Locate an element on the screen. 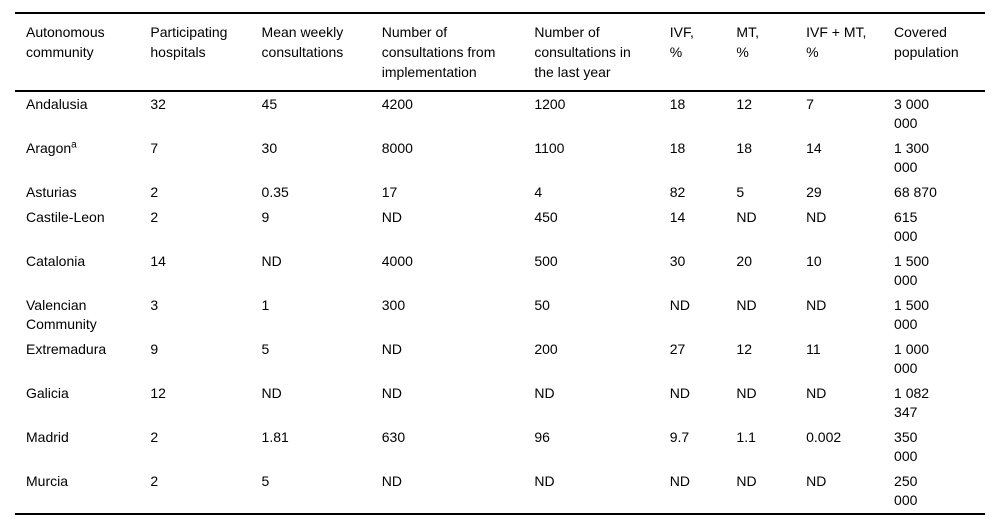 This screenshot has width=1000, height=531. cell-ivf_mt: 14 is located at coordinates (814, 148).